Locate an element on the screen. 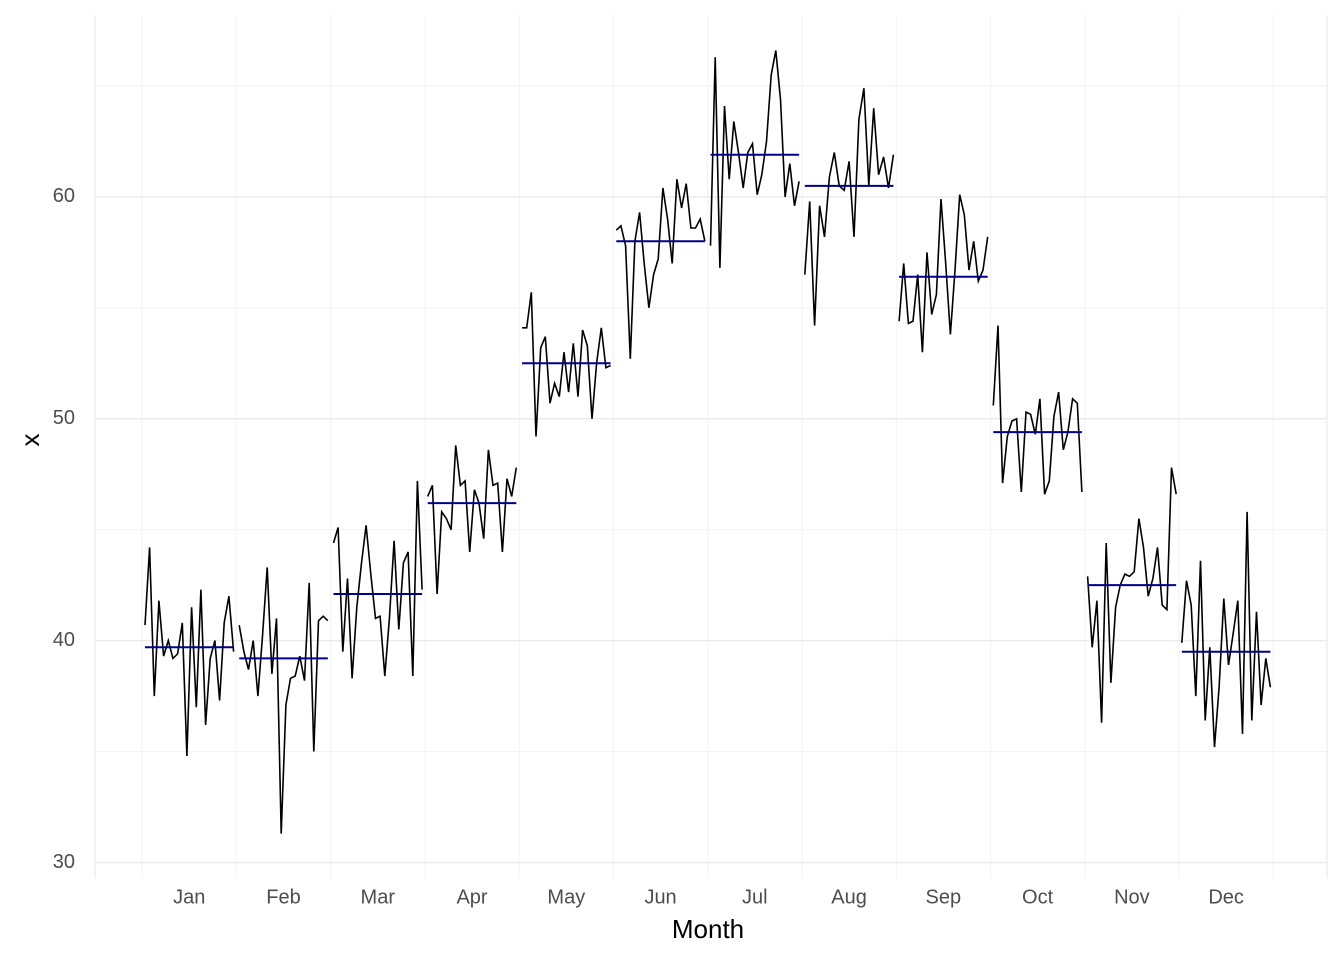 This screenshot has width=1344, height=960. x-tick-label: Sep is located at coordinates (944, 897).